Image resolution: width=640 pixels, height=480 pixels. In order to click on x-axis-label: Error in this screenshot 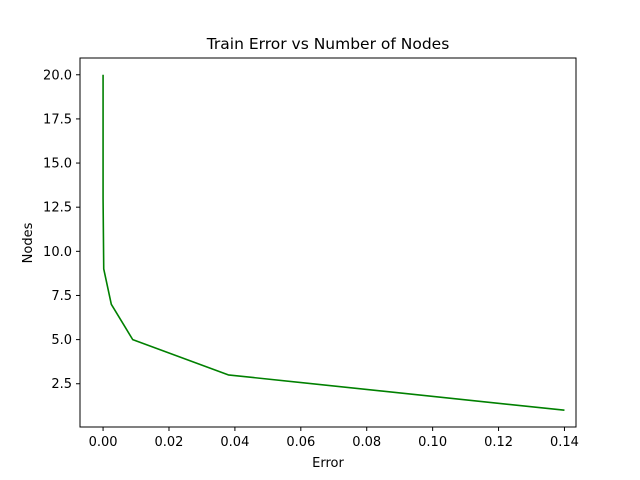, I will do `click(328, 463)`.